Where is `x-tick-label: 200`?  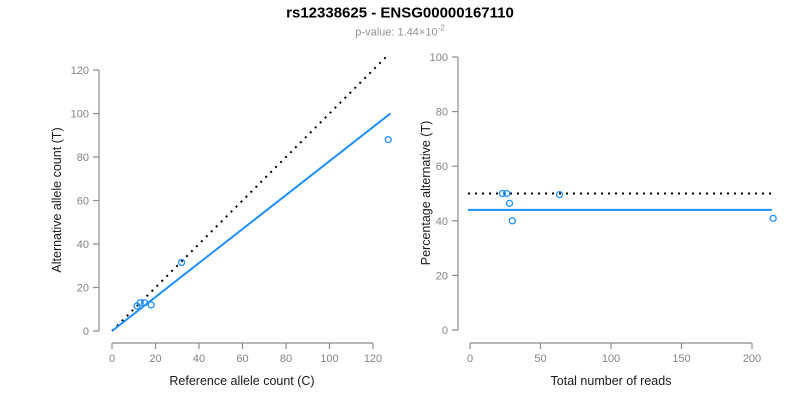 x-tick-label: 200 is located at coordinates (752, 359).